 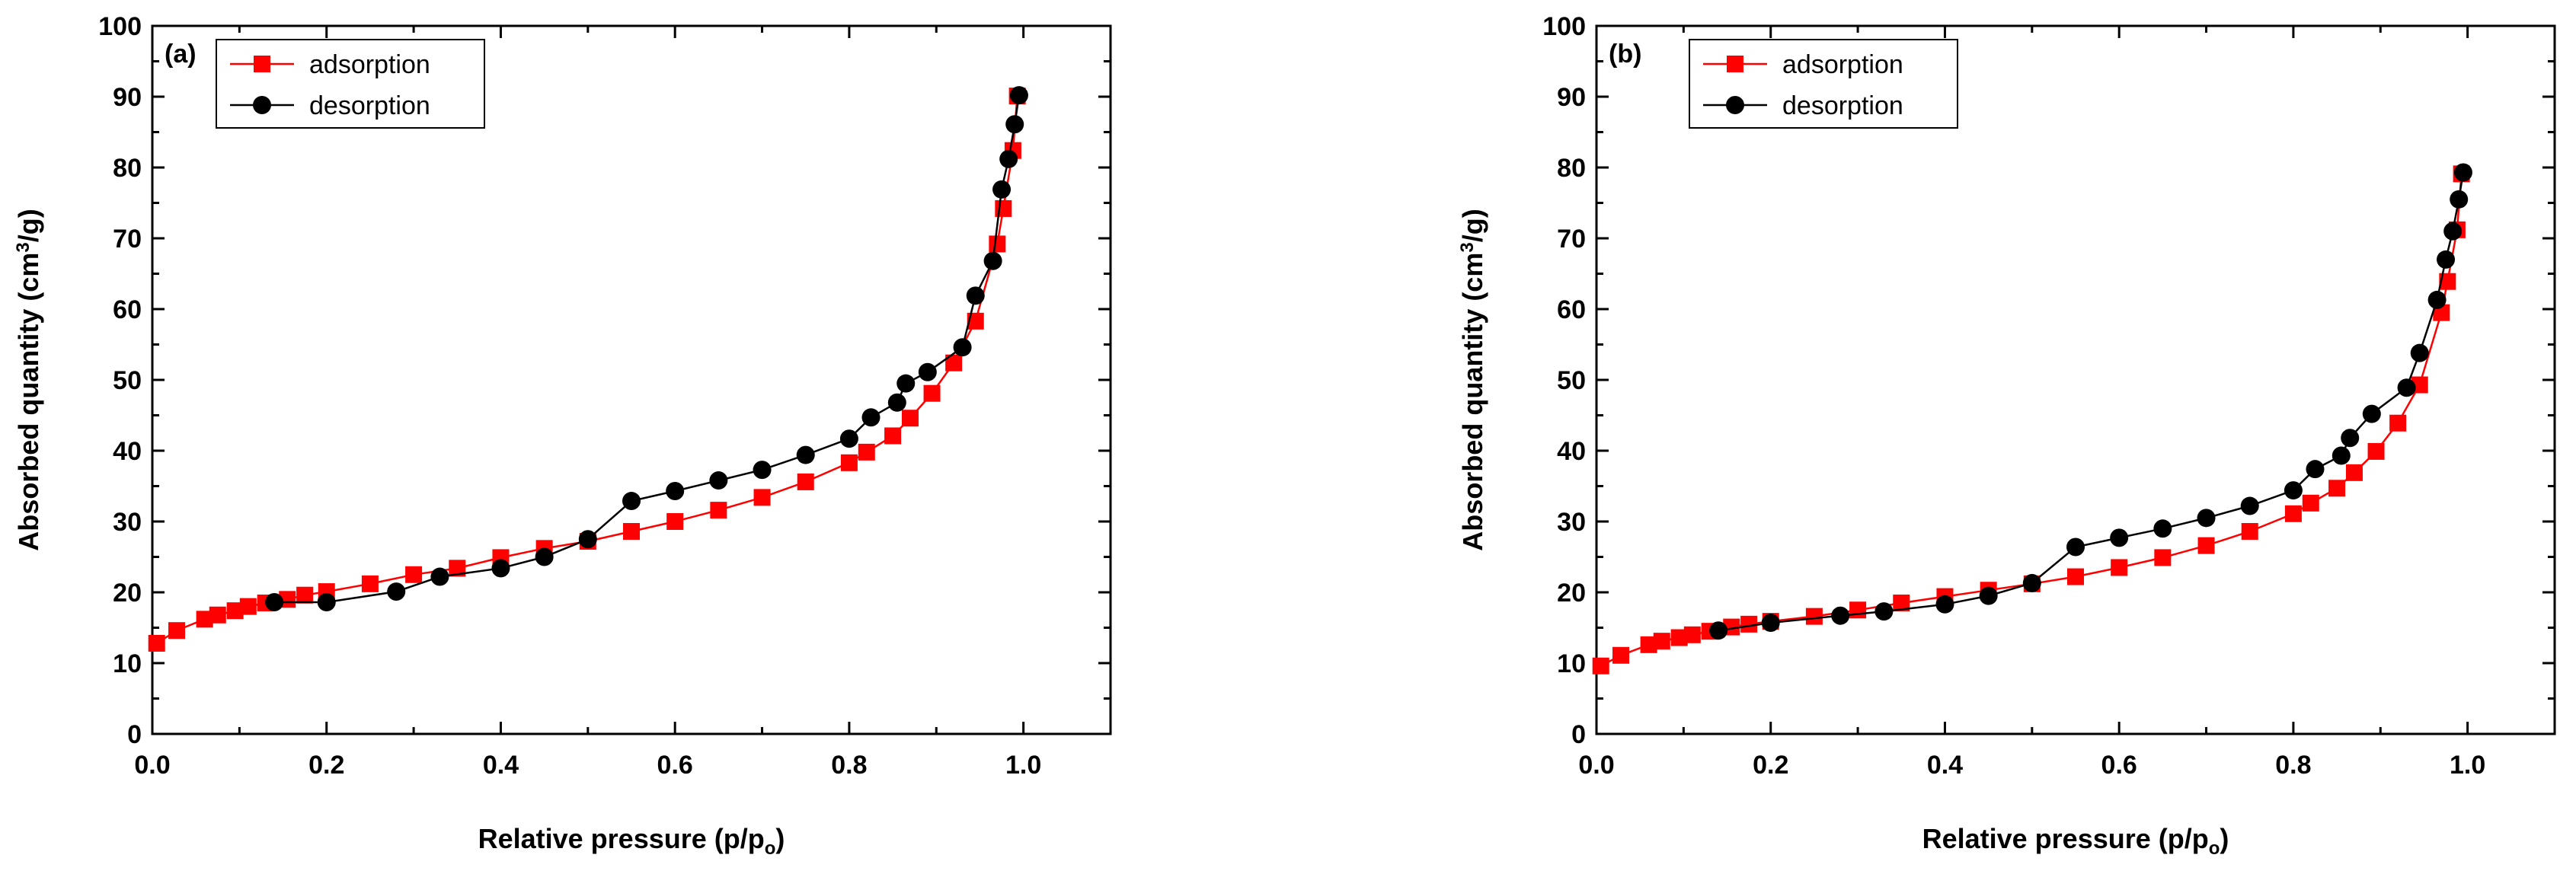 I want to click on y-tick-label: 50, so click(x=1572, y=380).